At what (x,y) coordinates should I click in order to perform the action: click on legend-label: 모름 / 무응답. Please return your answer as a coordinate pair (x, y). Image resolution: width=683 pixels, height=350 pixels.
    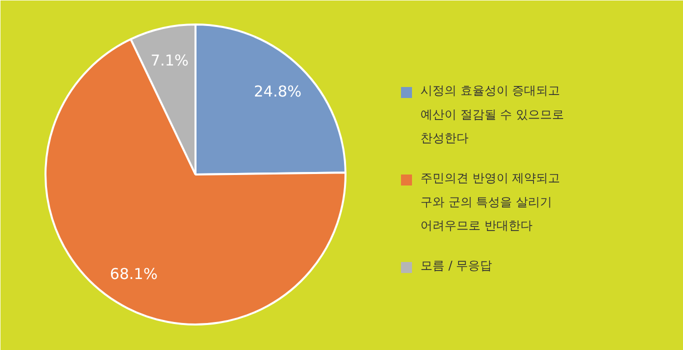
    Looking at the image, I should click on (456, 265).